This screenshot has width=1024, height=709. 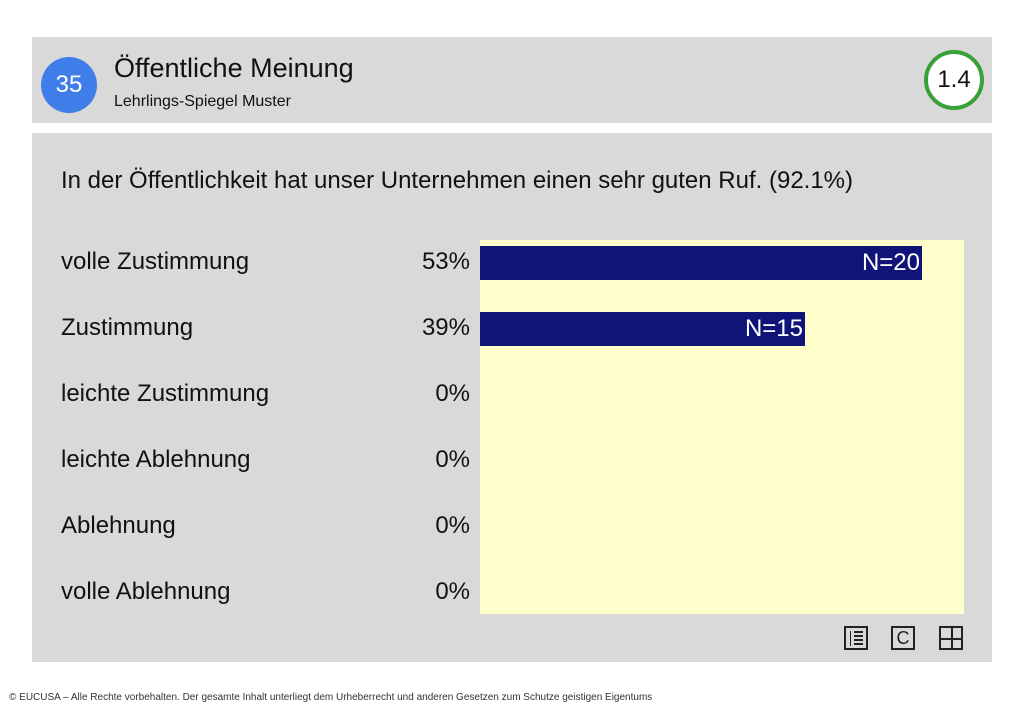 What do you see at coordinates (118, 525) in the screenshot?
I see `category-label: Ablehnung` at bounding box center [118, 525].